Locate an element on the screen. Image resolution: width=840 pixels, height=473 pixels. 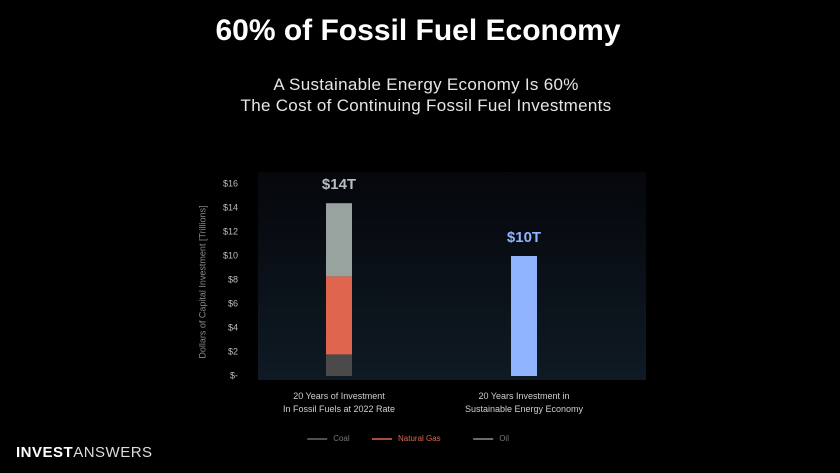
brand-light: ANSWERS is located at coordinates (113, 452).